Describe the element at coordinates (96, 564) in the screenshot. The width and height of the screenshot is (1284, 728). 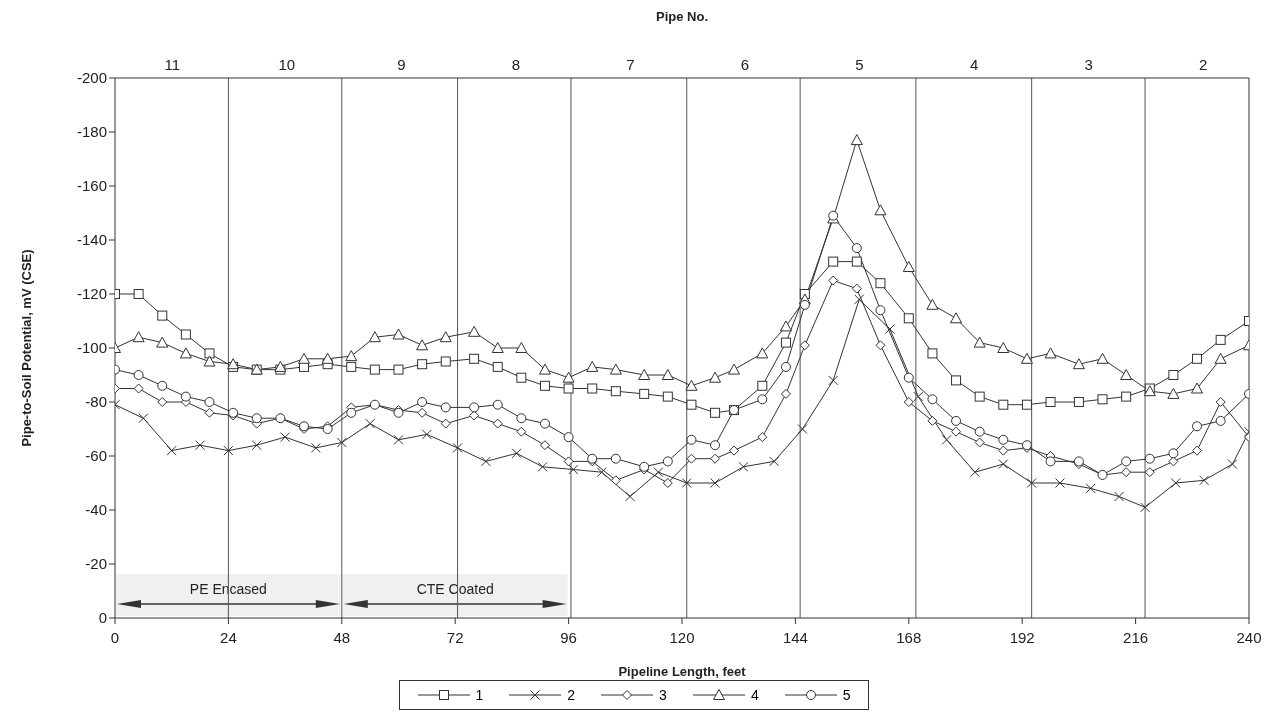
I see `y-tick-label: -20` at that location.